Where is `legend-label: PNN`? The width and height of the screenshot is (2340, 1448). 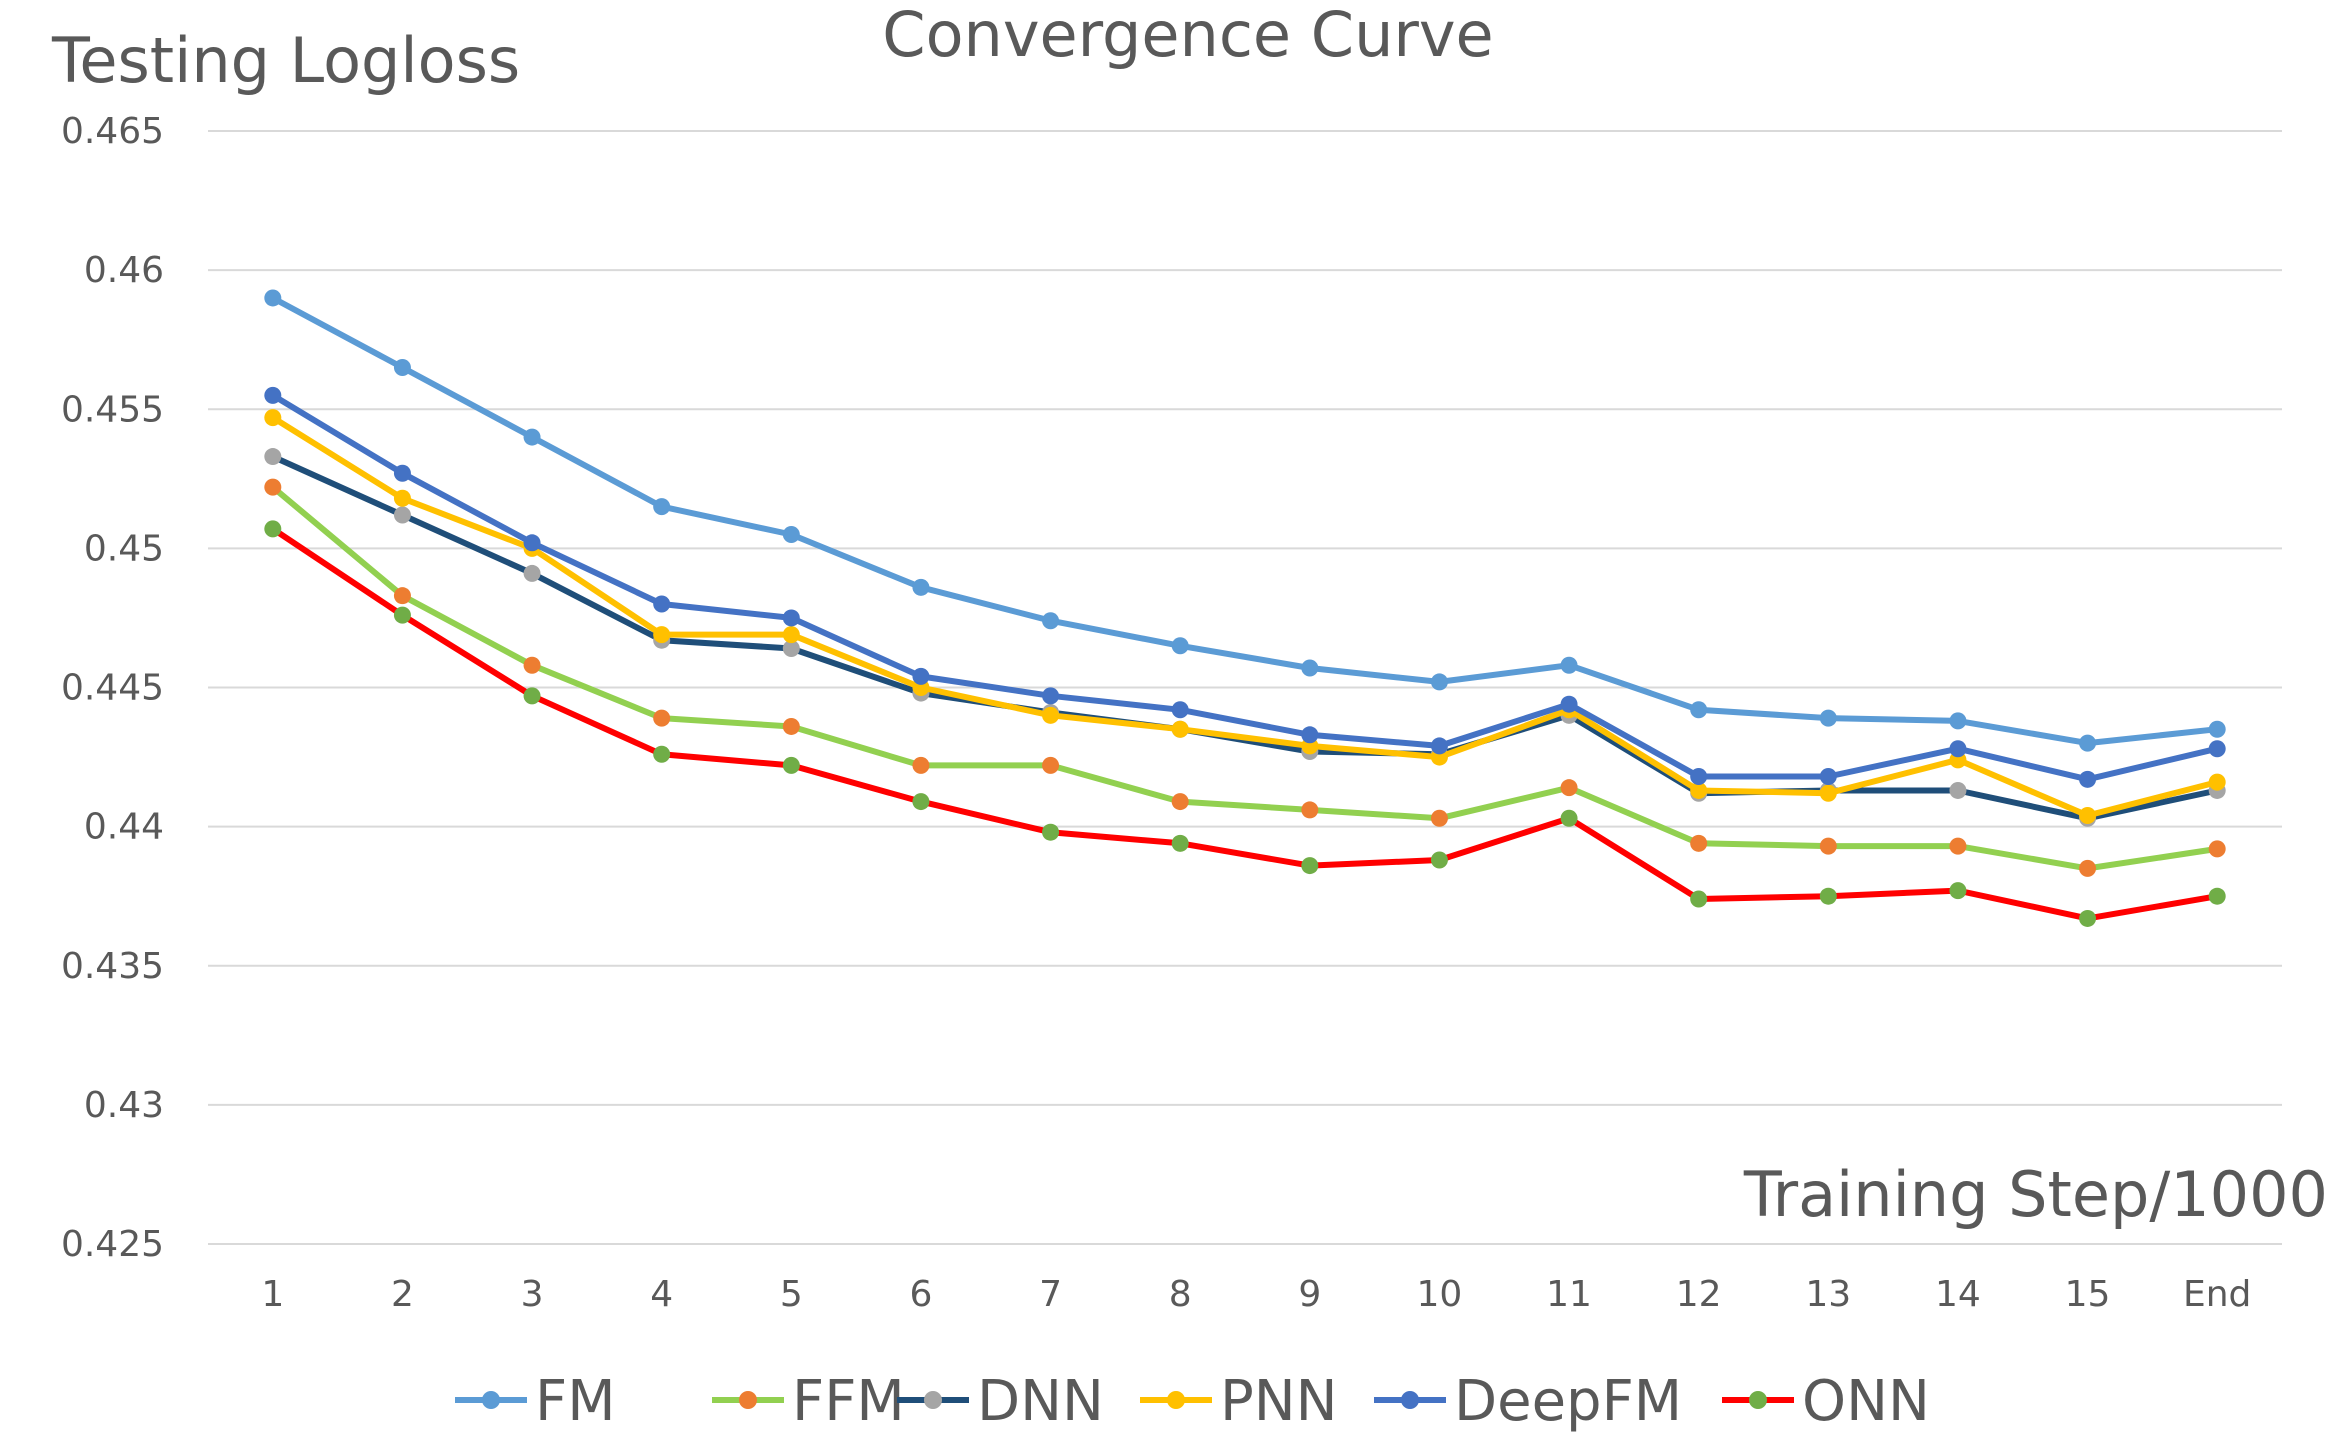
legend-label: PNN is located at coordinates (1279, 1401).